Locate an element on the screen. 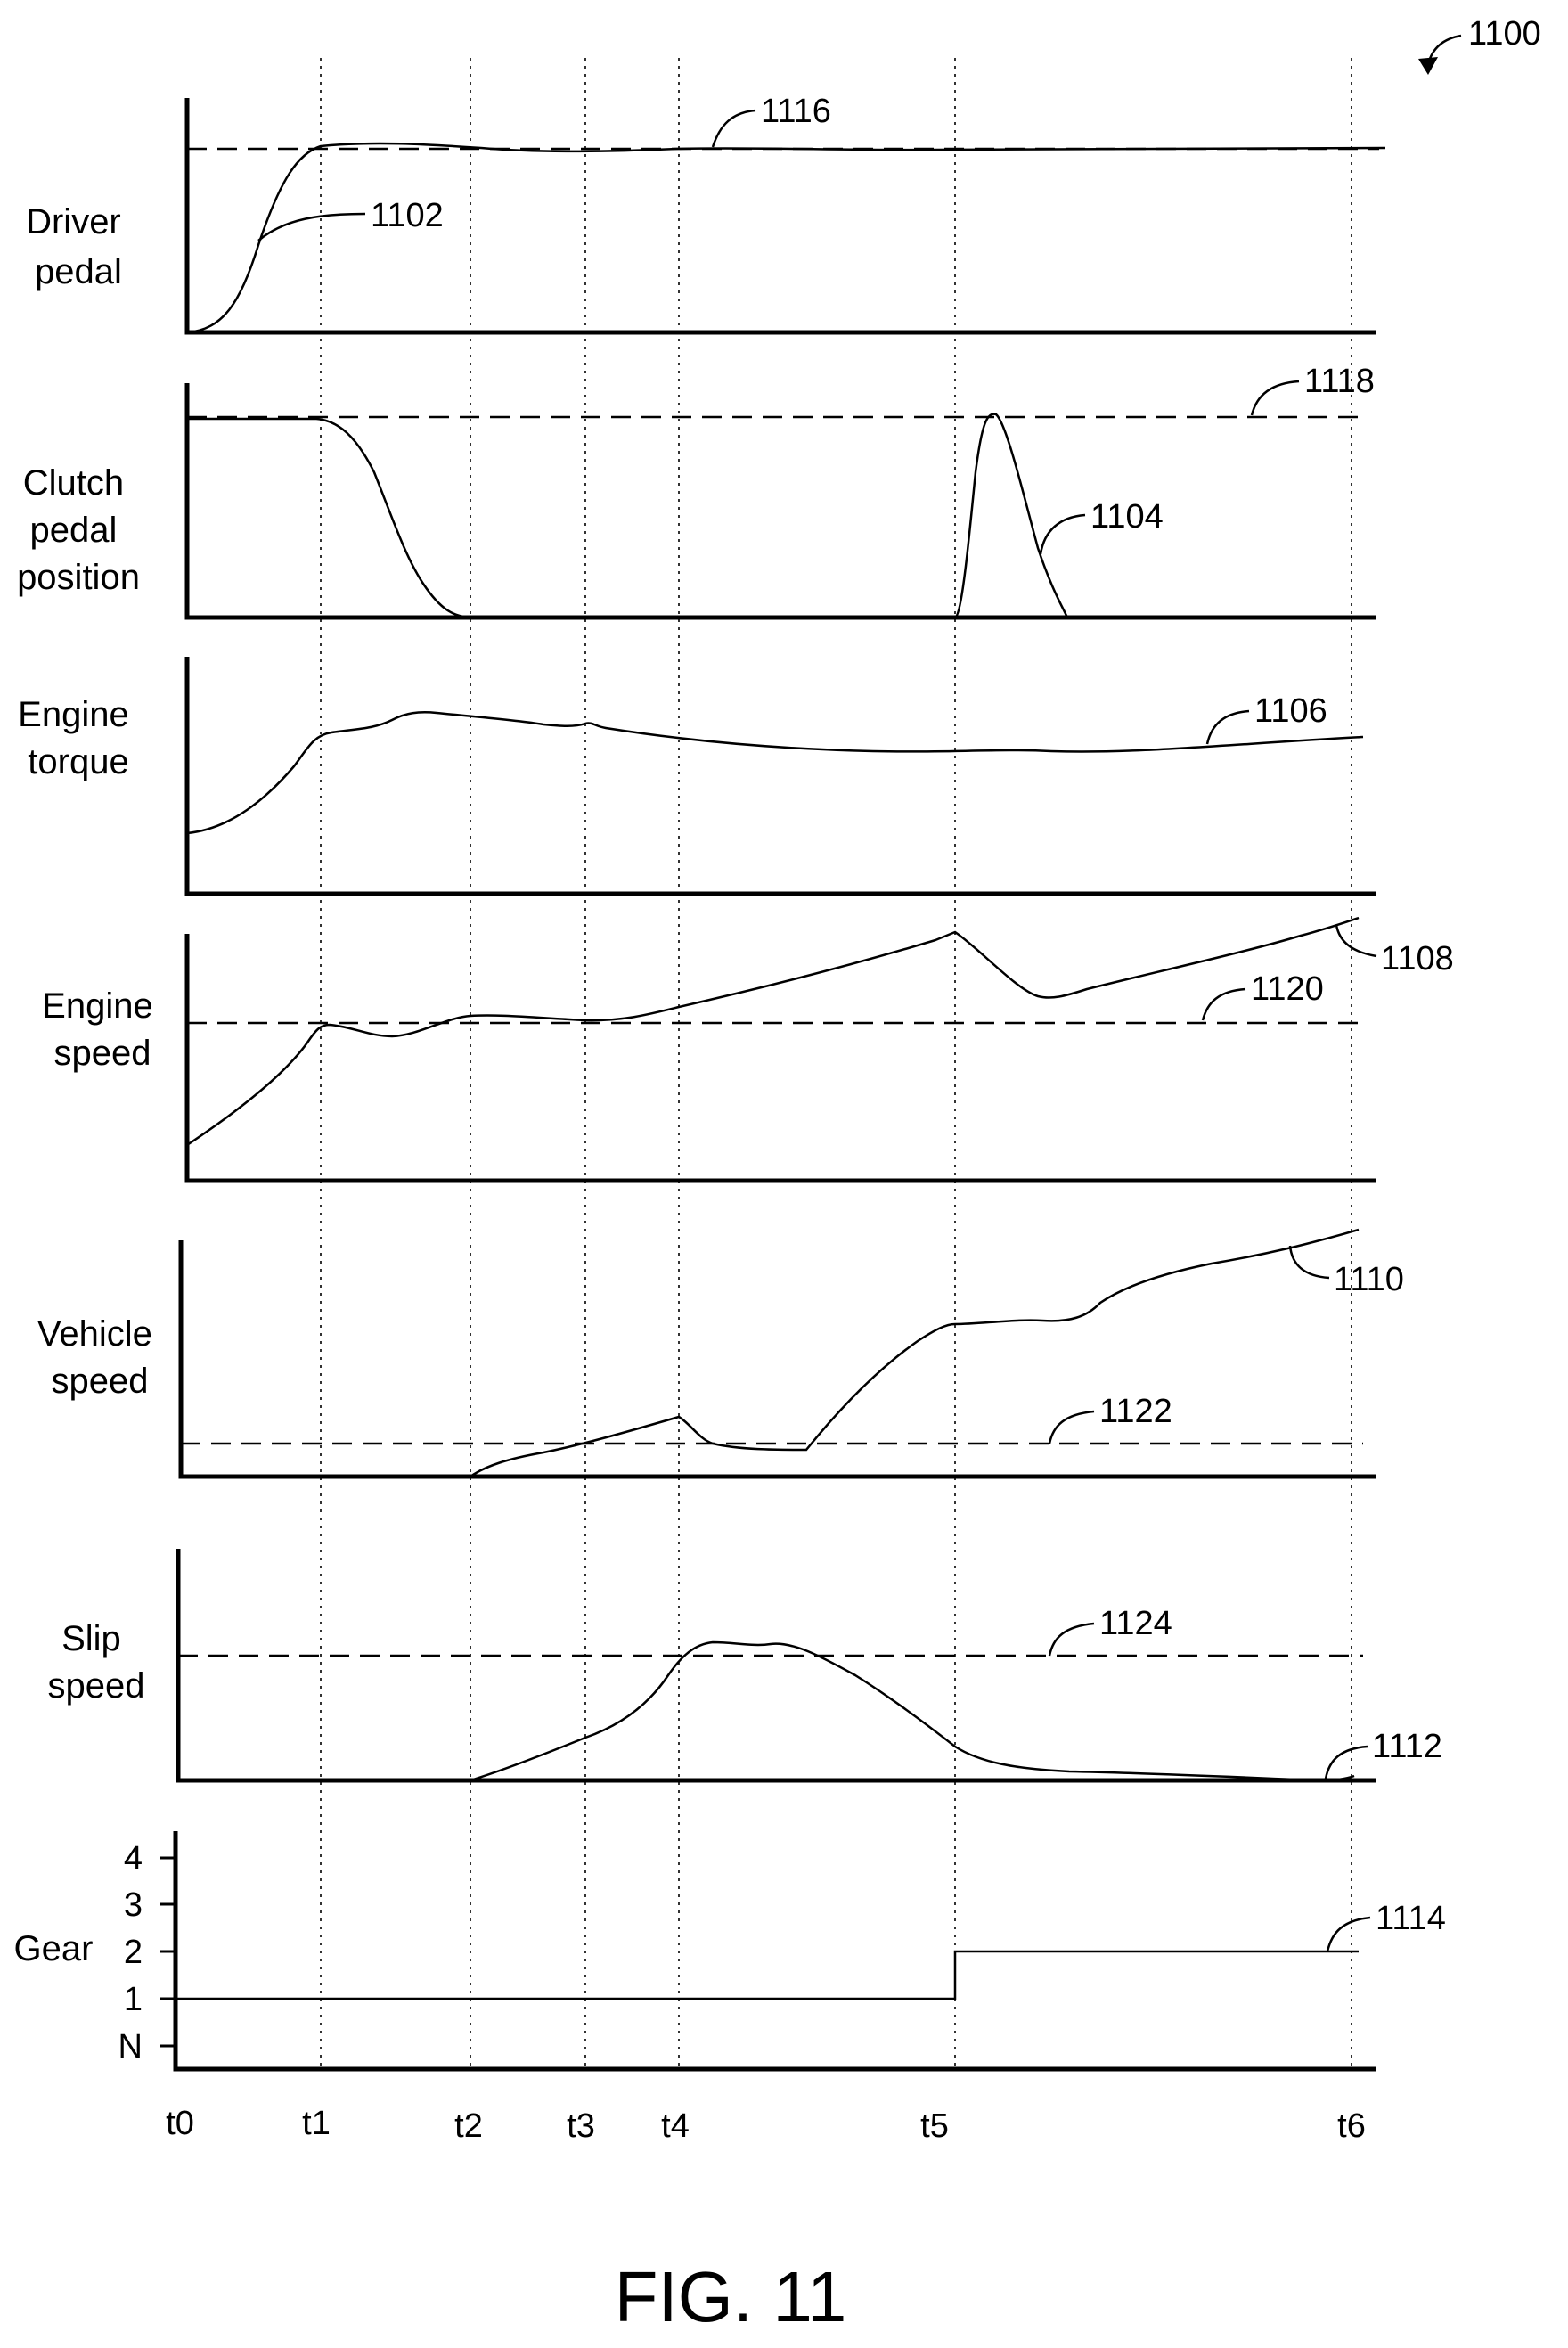  clutch-label-line-2: pedal is located at coordinates (74, 530).